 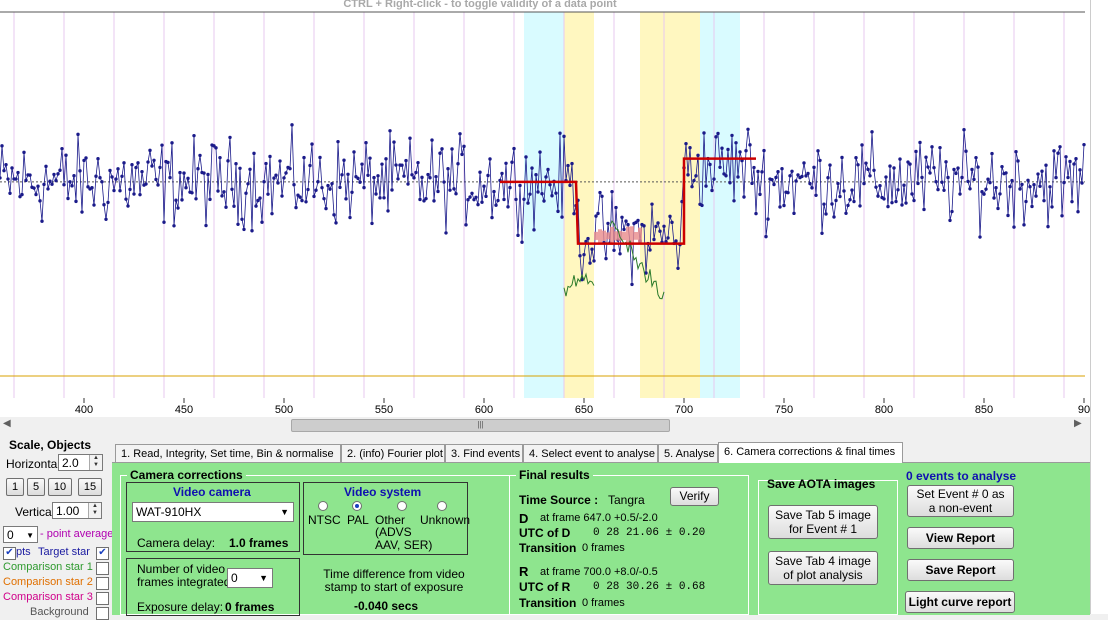 I want to click on tab-camera-corrections: 6. Camera corrections & final times, so click(x=810, y=452).